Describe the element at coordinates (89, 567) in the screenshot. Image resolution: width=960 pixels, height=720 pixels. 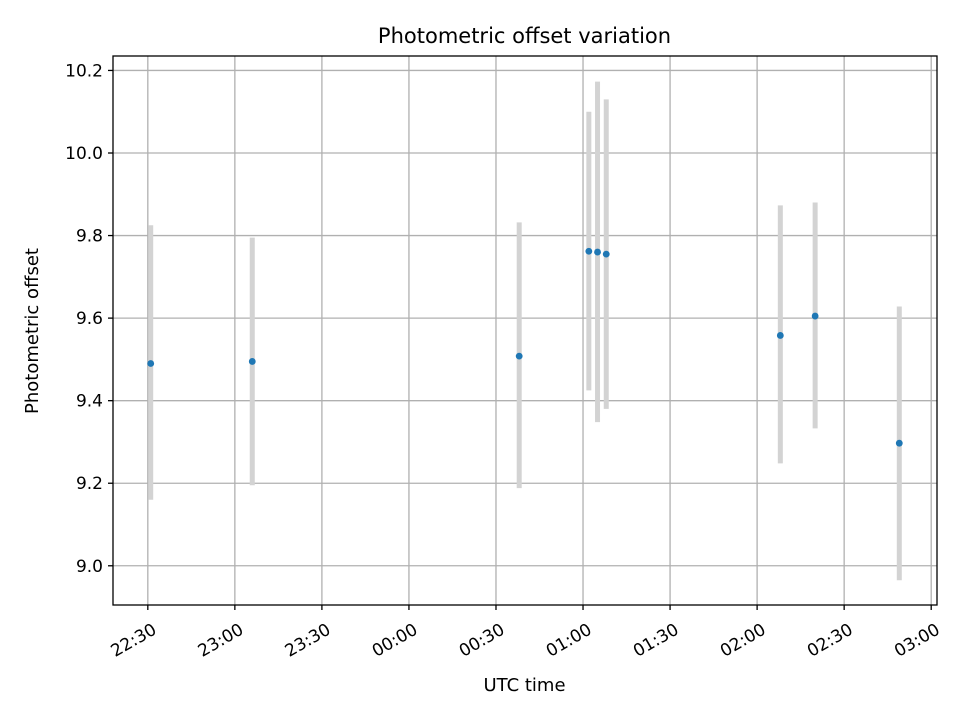
I see `y-tick-label: 9.0` at that location.